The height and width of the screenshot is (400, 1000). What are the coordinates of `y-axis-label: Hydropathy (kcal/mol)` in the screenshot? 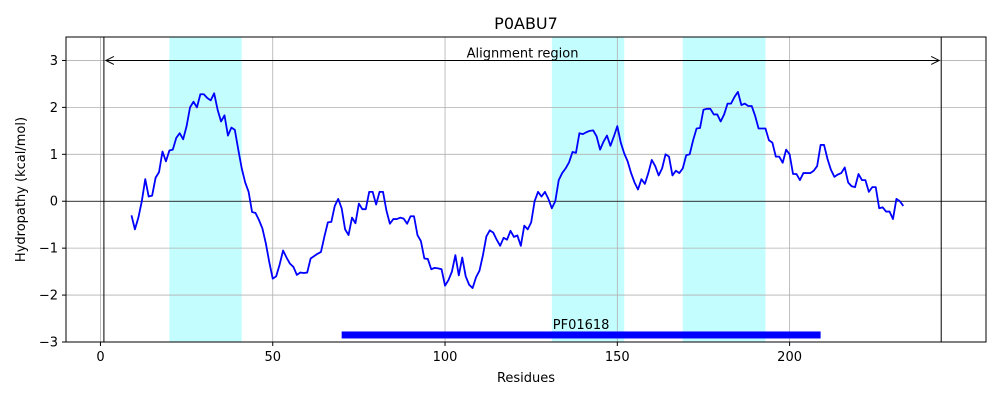 It's located at (21, 189).